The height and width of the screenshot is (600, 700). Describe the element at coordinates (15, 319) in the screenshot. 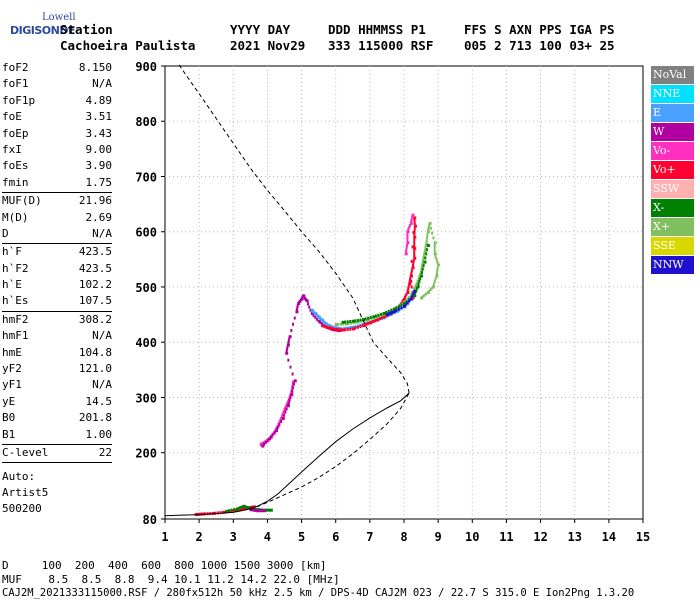

I see `param-label: hmF2` at that location.